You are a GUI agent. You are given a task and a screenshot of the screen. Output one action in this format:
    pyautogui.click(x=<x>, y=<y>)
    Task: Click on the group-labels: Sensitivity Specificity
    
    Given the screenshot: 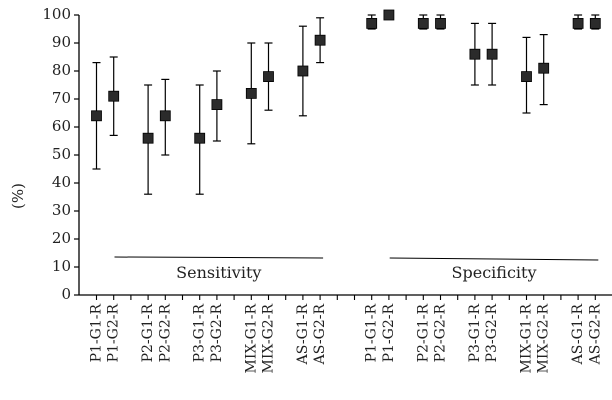 What is the action you would take?
    pyautogui.click(x=356, y=269)
    